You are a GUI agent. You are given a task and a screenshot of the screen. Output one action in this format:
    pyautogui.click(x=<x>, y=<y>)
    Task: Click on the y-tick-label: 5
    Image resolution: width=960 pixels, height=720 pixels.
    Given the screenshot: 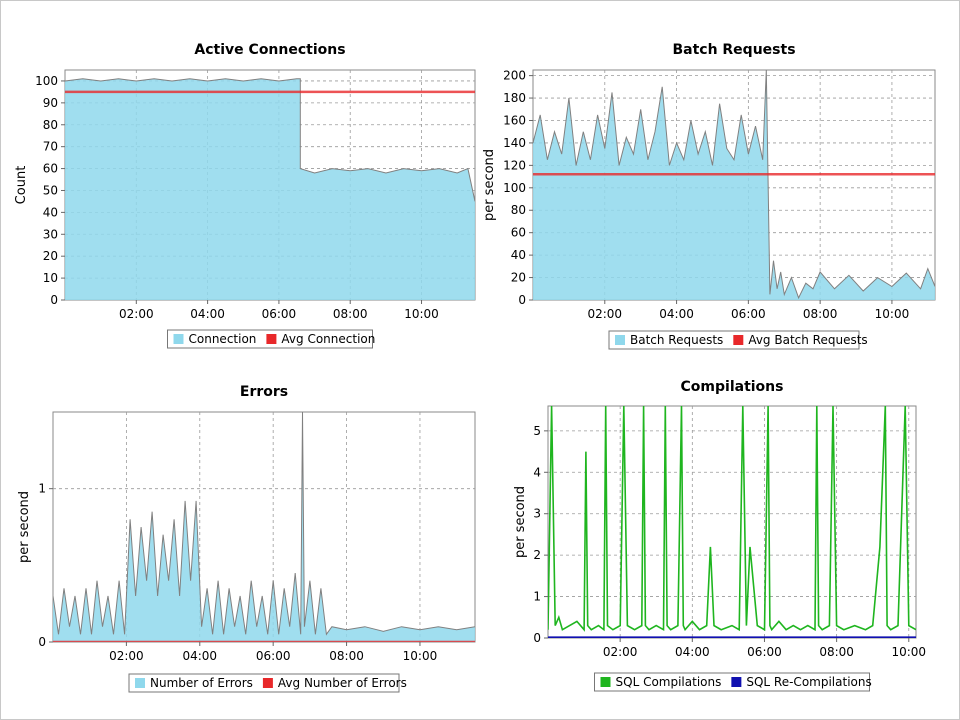 What is the action you would take?
    pyautogui.click(x=537, y=431)
    